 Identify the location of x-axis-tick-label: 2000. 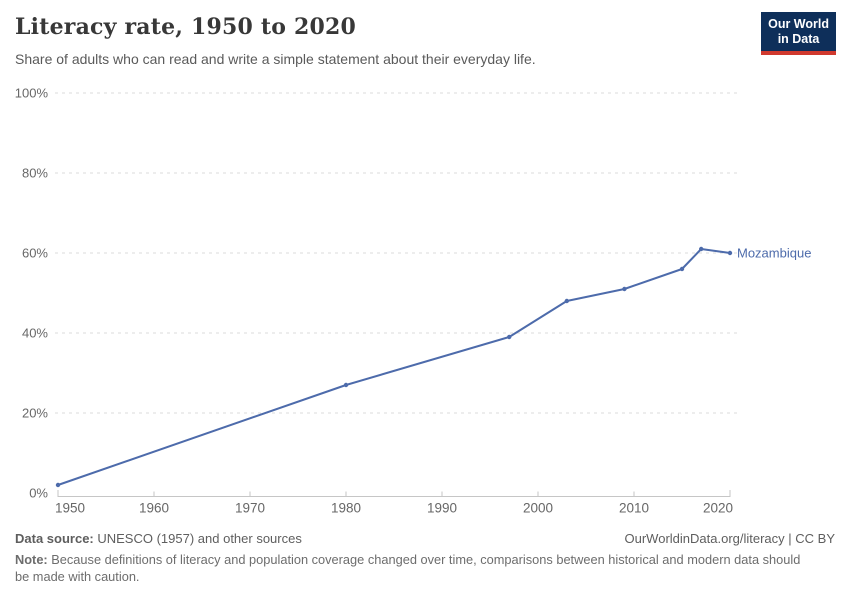
(538, 508).